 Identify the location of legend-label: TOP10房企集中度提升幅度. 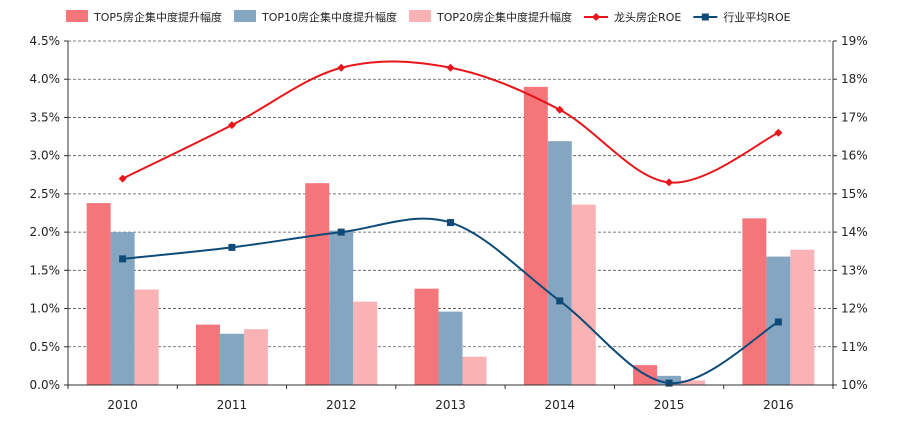
(329, 17).